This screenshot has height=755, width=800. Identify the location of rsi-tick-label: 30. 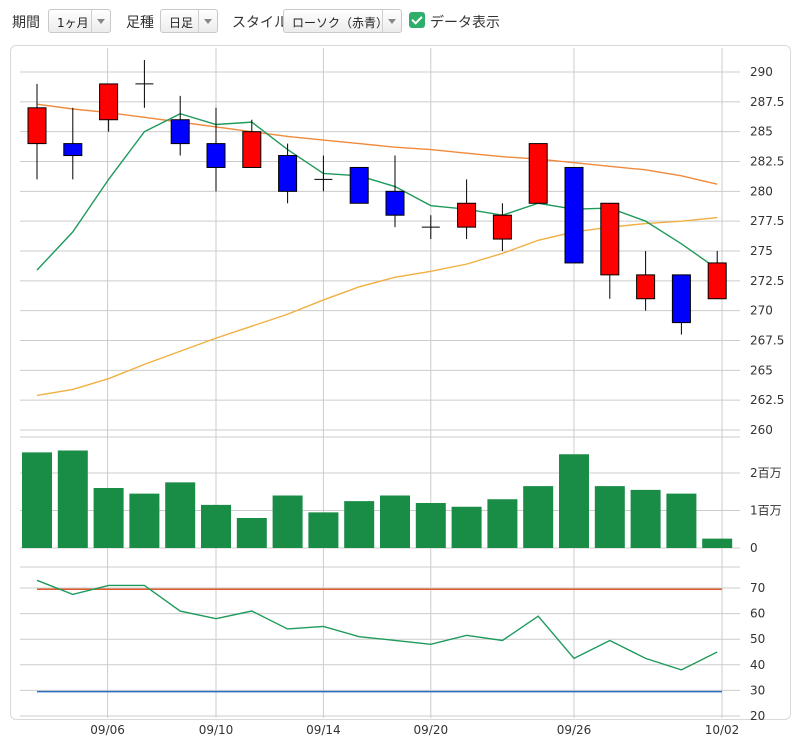
(757, 690).